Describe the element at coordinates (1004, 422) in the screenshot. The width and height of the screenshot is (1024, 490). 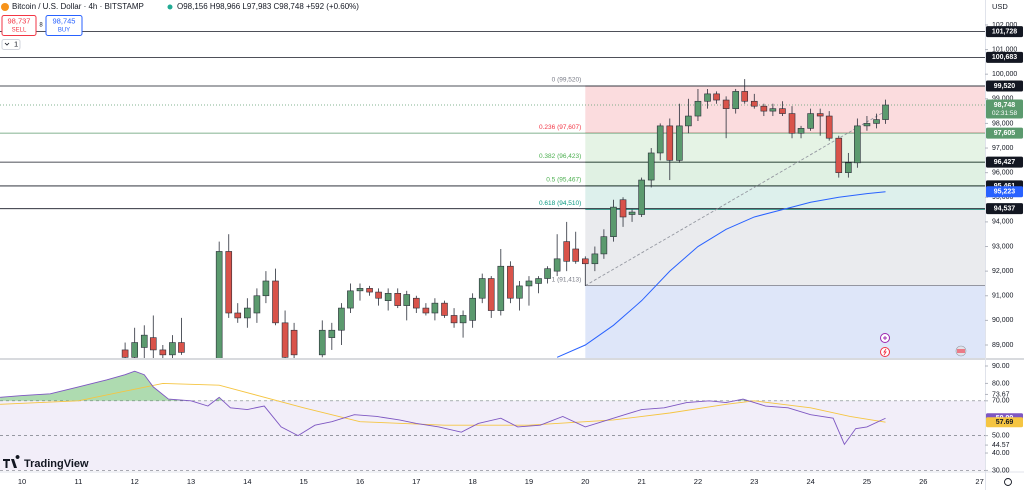
I see `value-tag` at that location.